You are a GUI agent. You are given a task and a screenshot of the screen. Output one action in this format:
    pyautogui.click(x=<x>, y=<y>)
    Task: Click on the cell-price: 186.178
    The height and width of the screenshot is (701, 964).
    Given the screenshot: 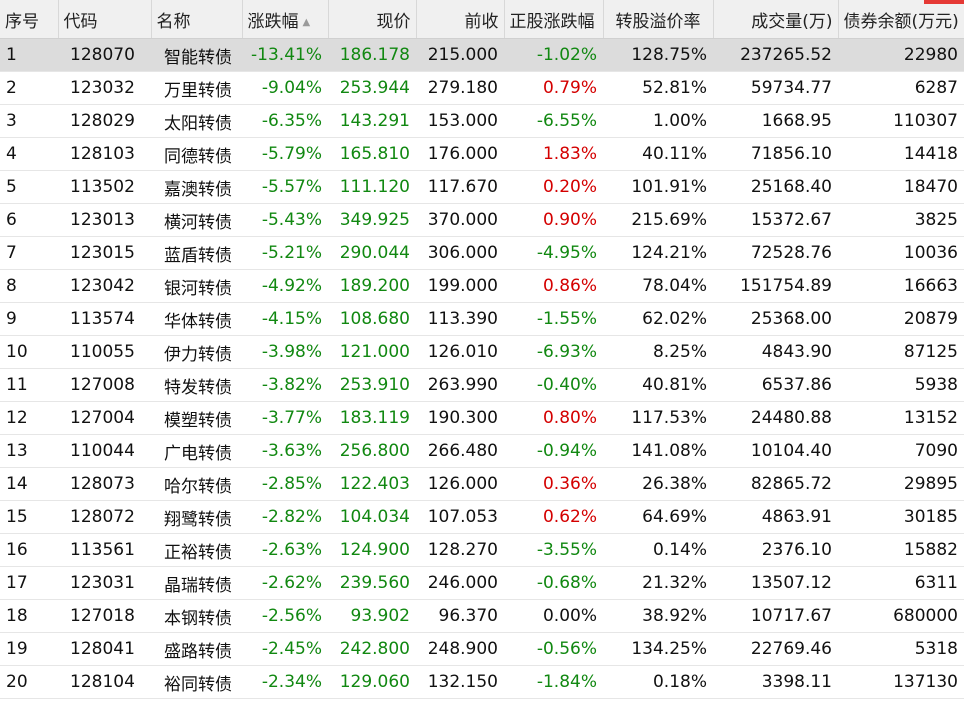 What is the action you would take?
    pyautogui.click(x=372, y=55)
    